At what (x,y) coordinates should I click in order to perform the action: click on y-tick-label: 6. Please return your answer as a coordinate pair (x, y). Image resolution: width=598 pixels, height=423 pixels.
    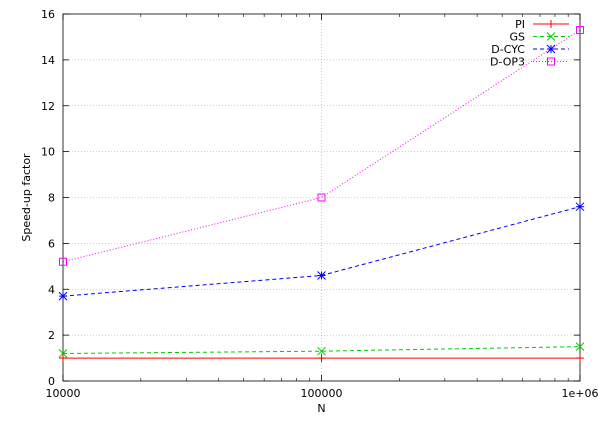
    Looking at the image, I should click on (51, 243).